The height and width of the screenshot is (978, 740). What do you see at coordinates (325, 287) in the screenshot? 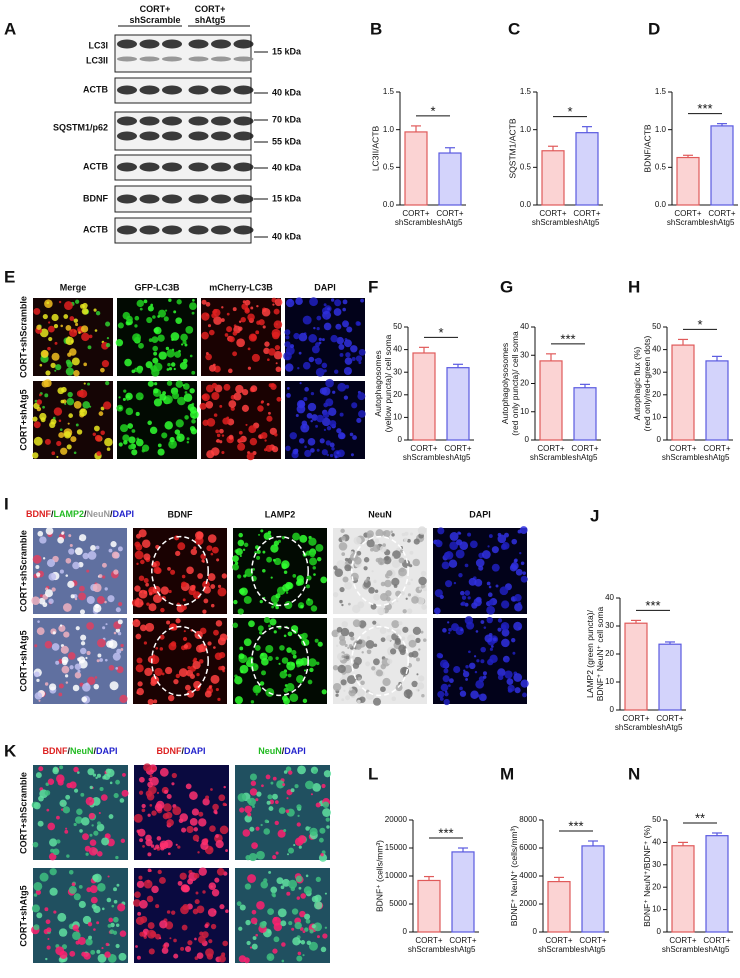
I see `column-header: DAPI` at bounding box center [325, 287].